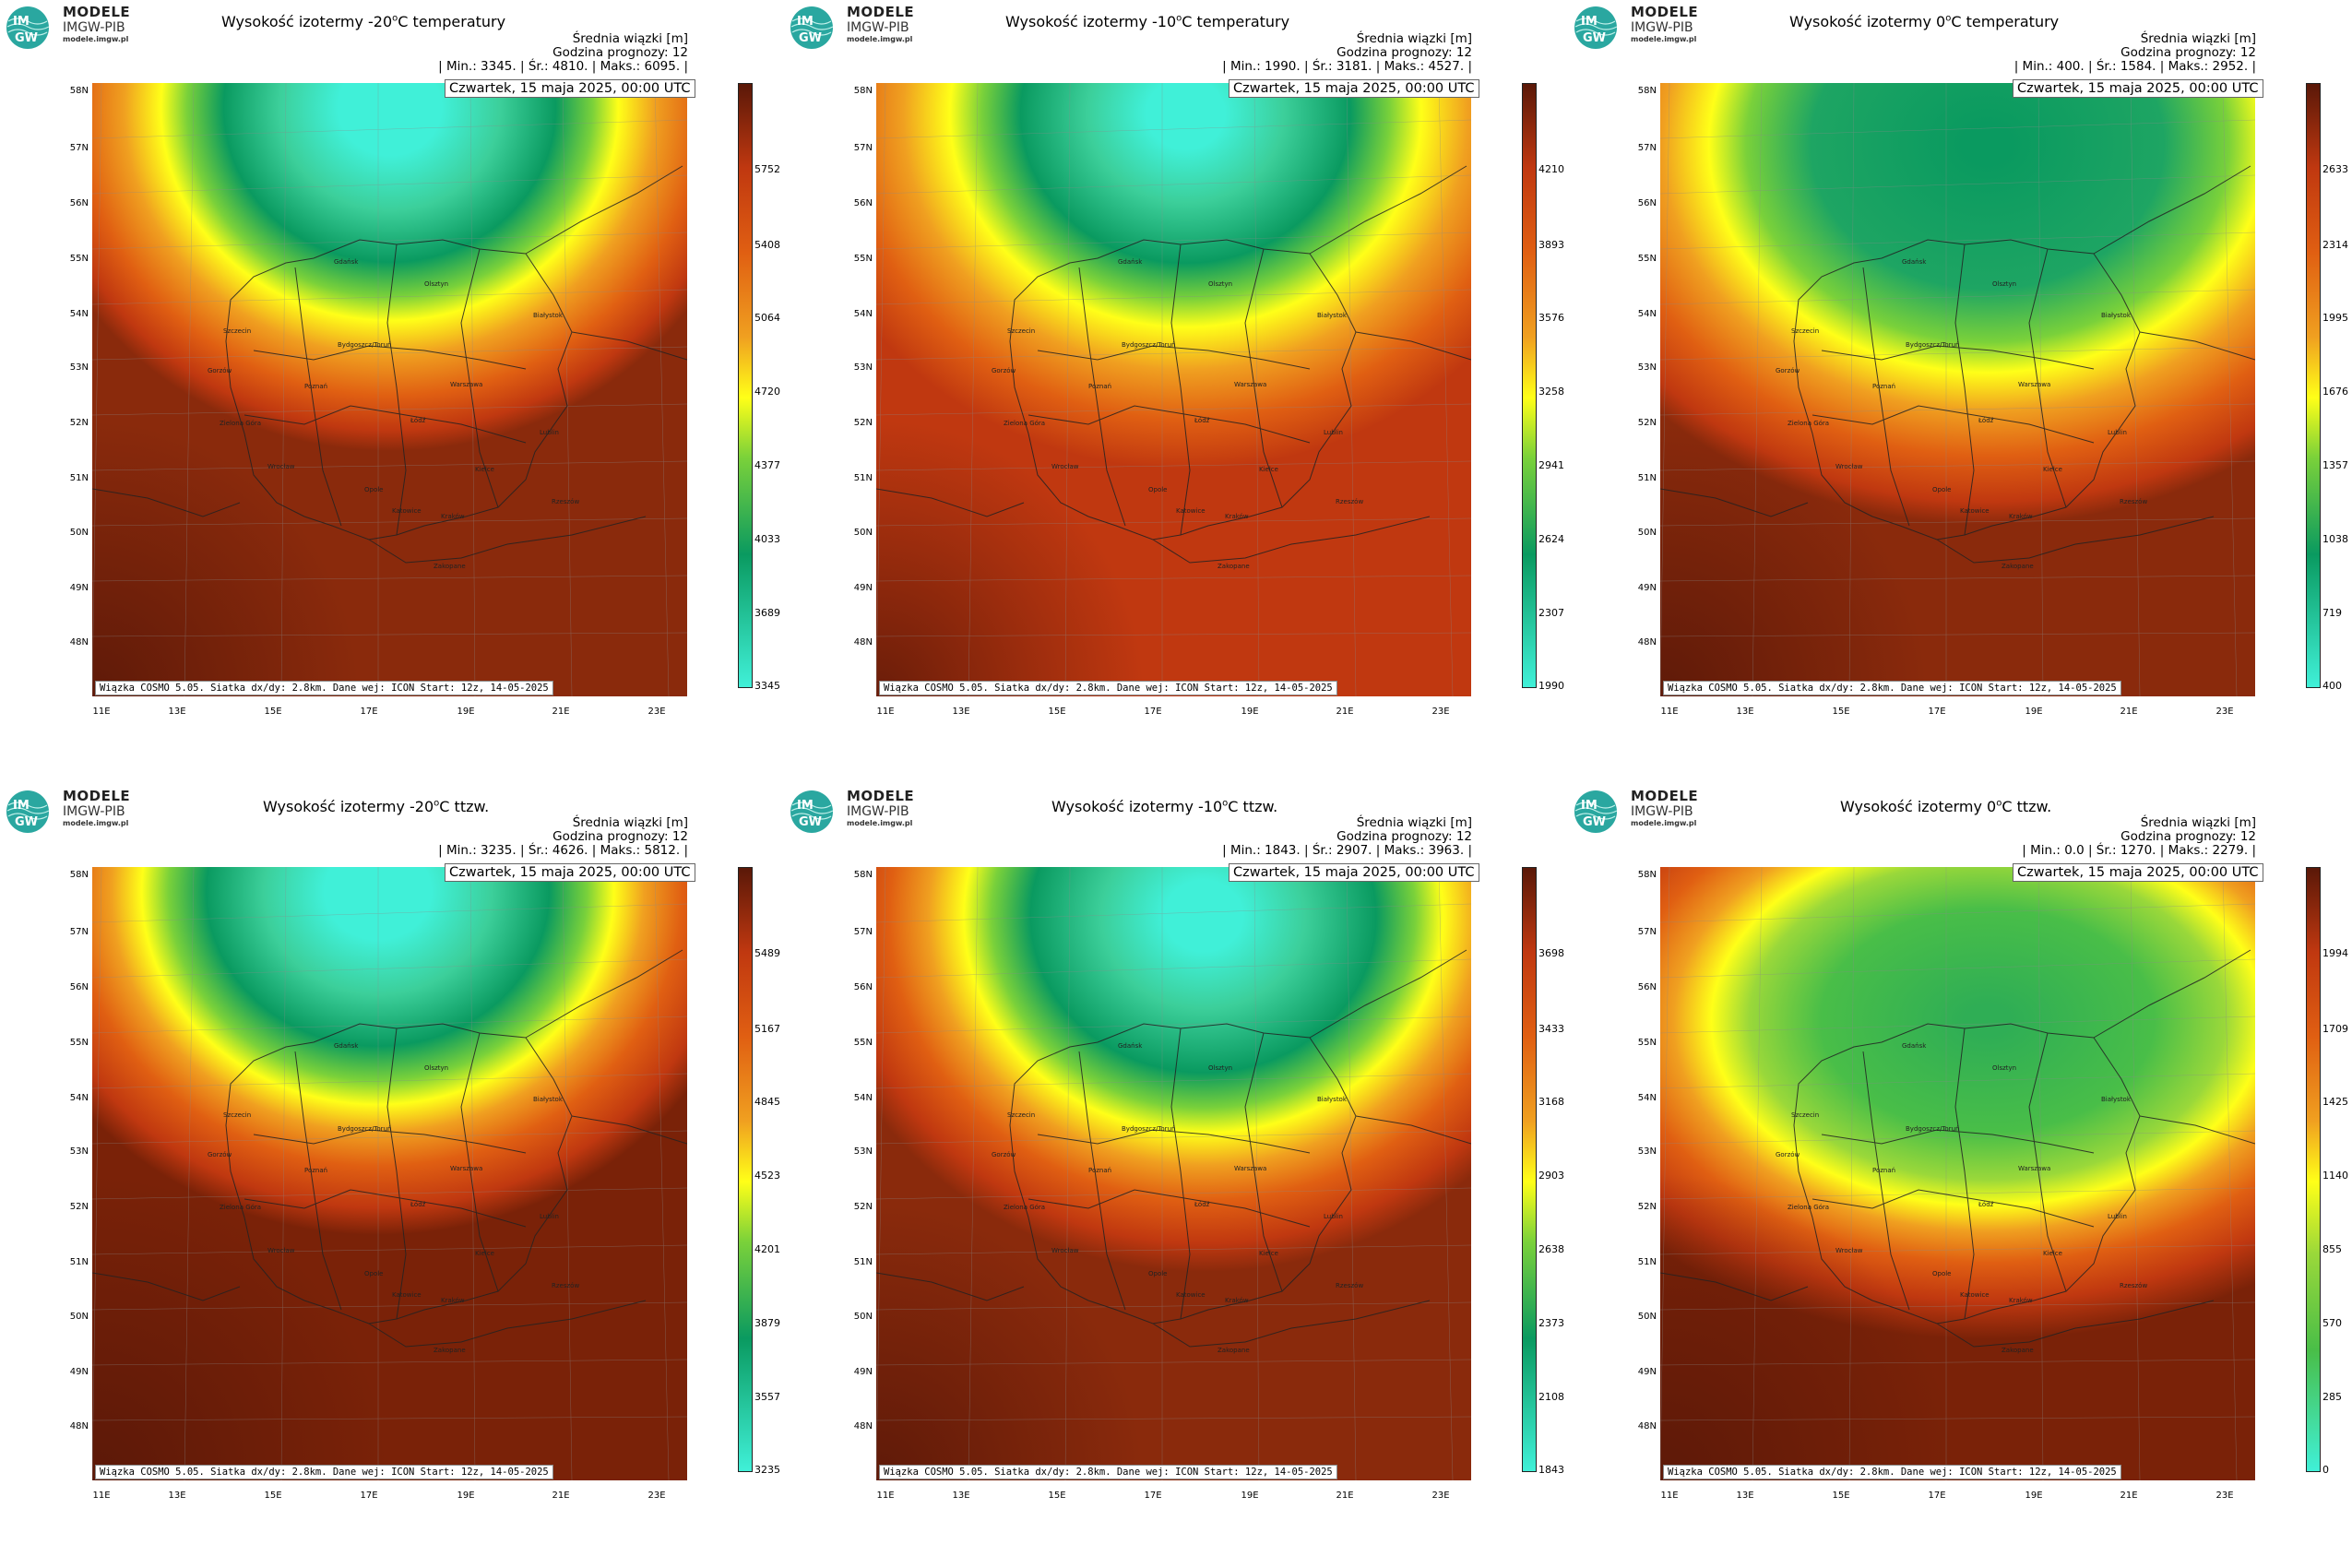  Describe the element at coordinates (2034, 1496) in the screenshot. I see `lon-label: 19E` at that location.